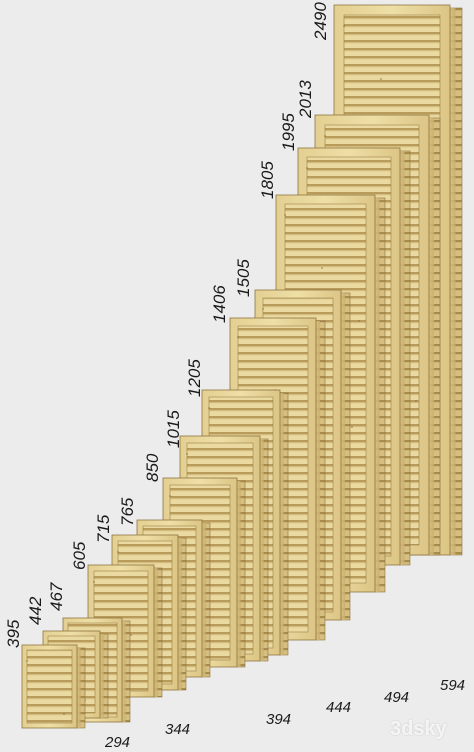 Image resolution: width=474 pixels, height=752 pixels. I want to click on height-label-467: 467, so click(56, 597).